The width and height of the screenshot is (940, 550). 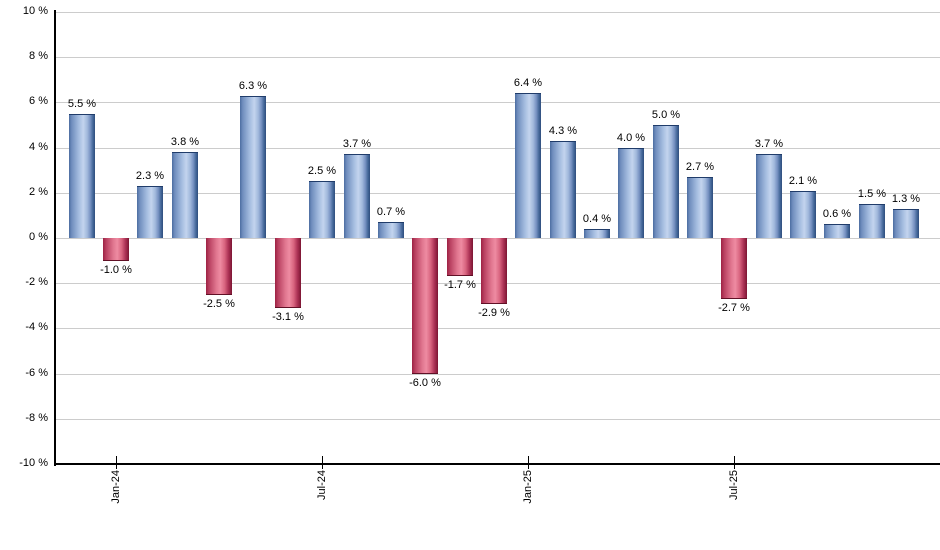 What do you see at coordinates (597, 219) in the screenshot?
I see `bar-value-label: 0.4 %` at bounding box center [597, 219].